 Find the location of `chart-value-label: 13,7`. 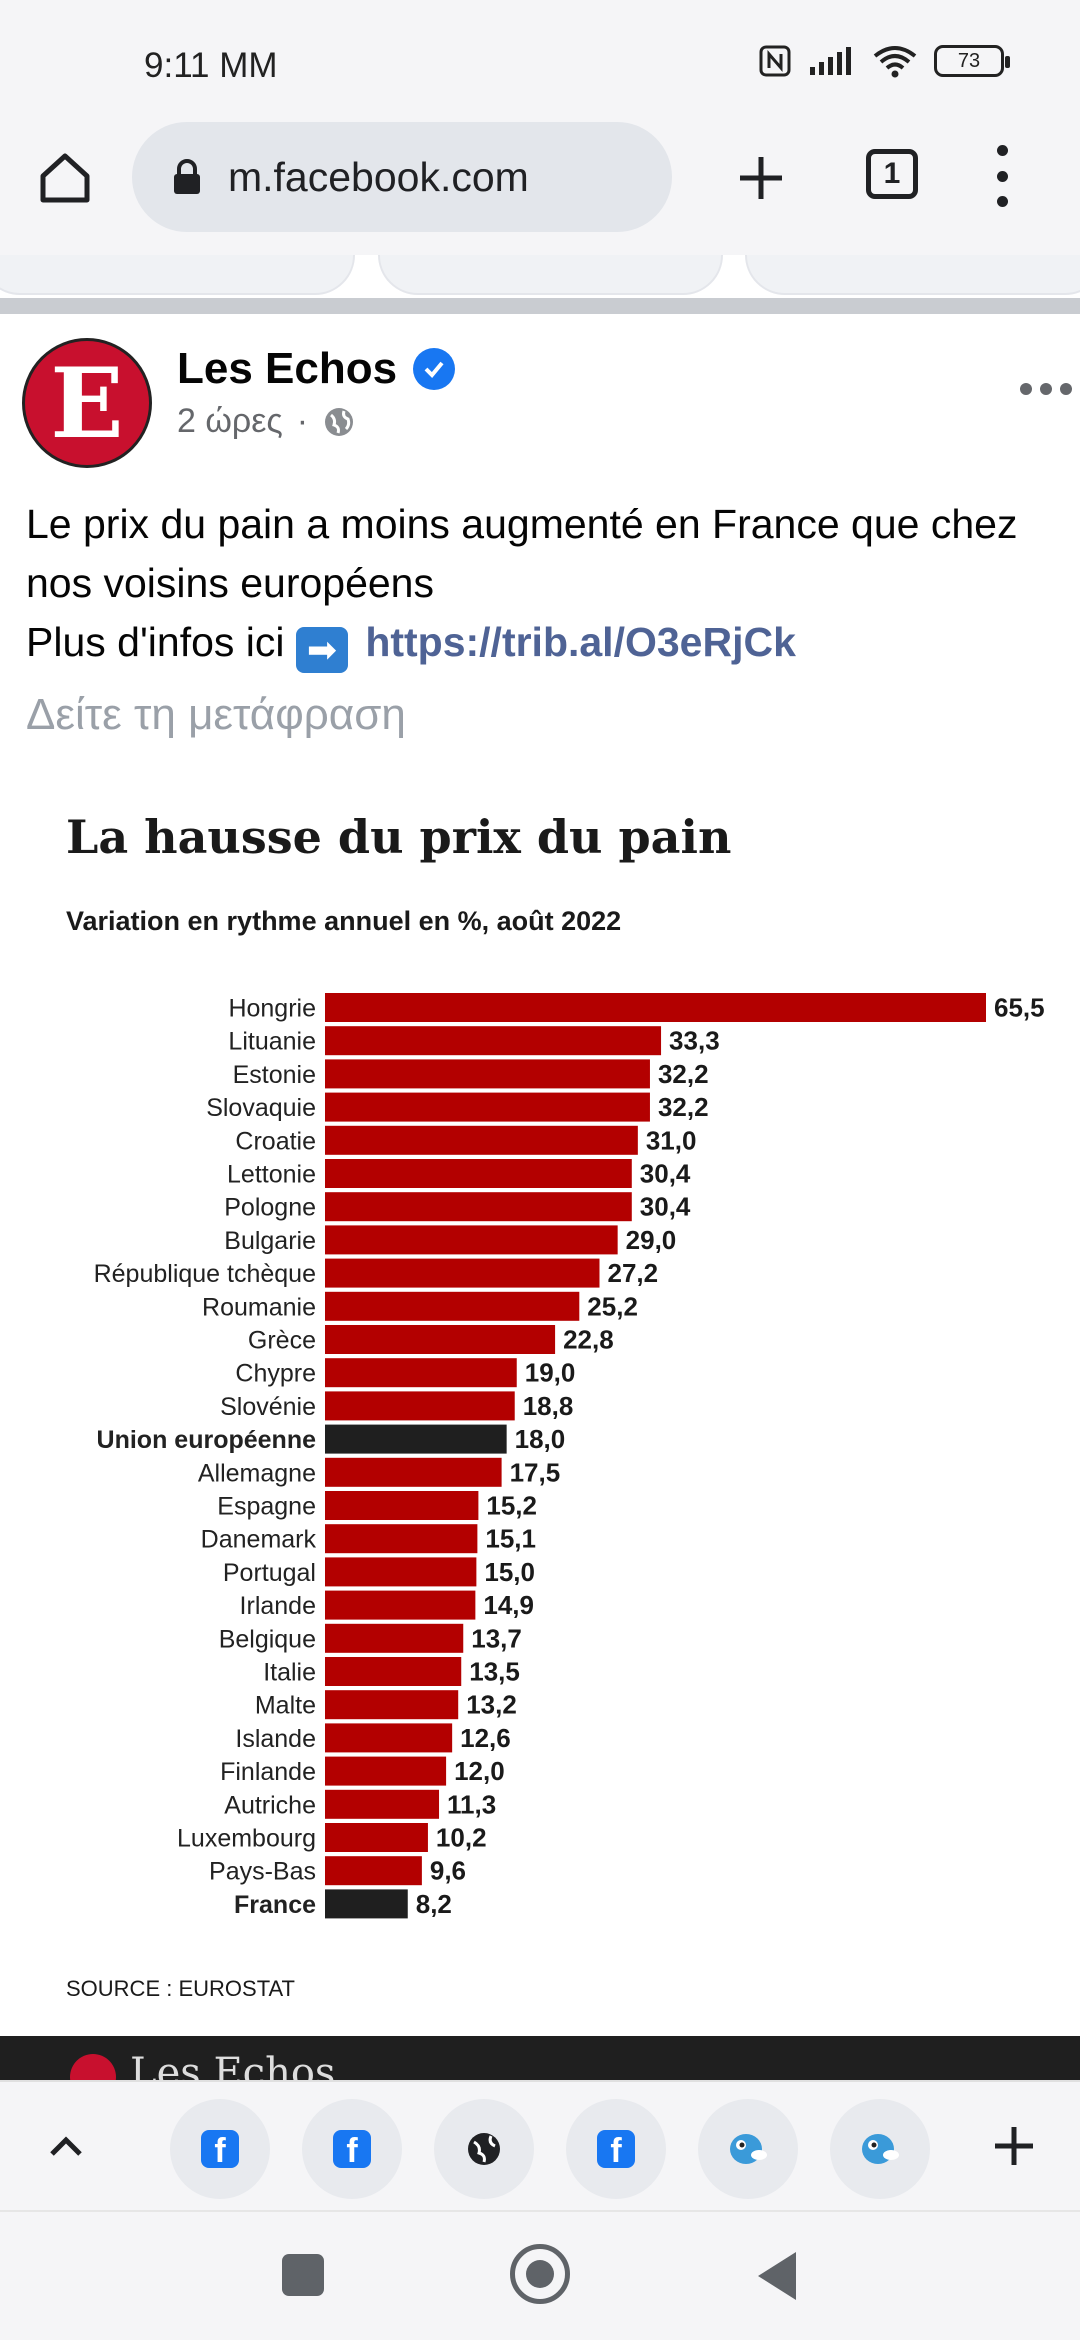

chart-value-label: 13,7 is located at coordinates (496, 1638).